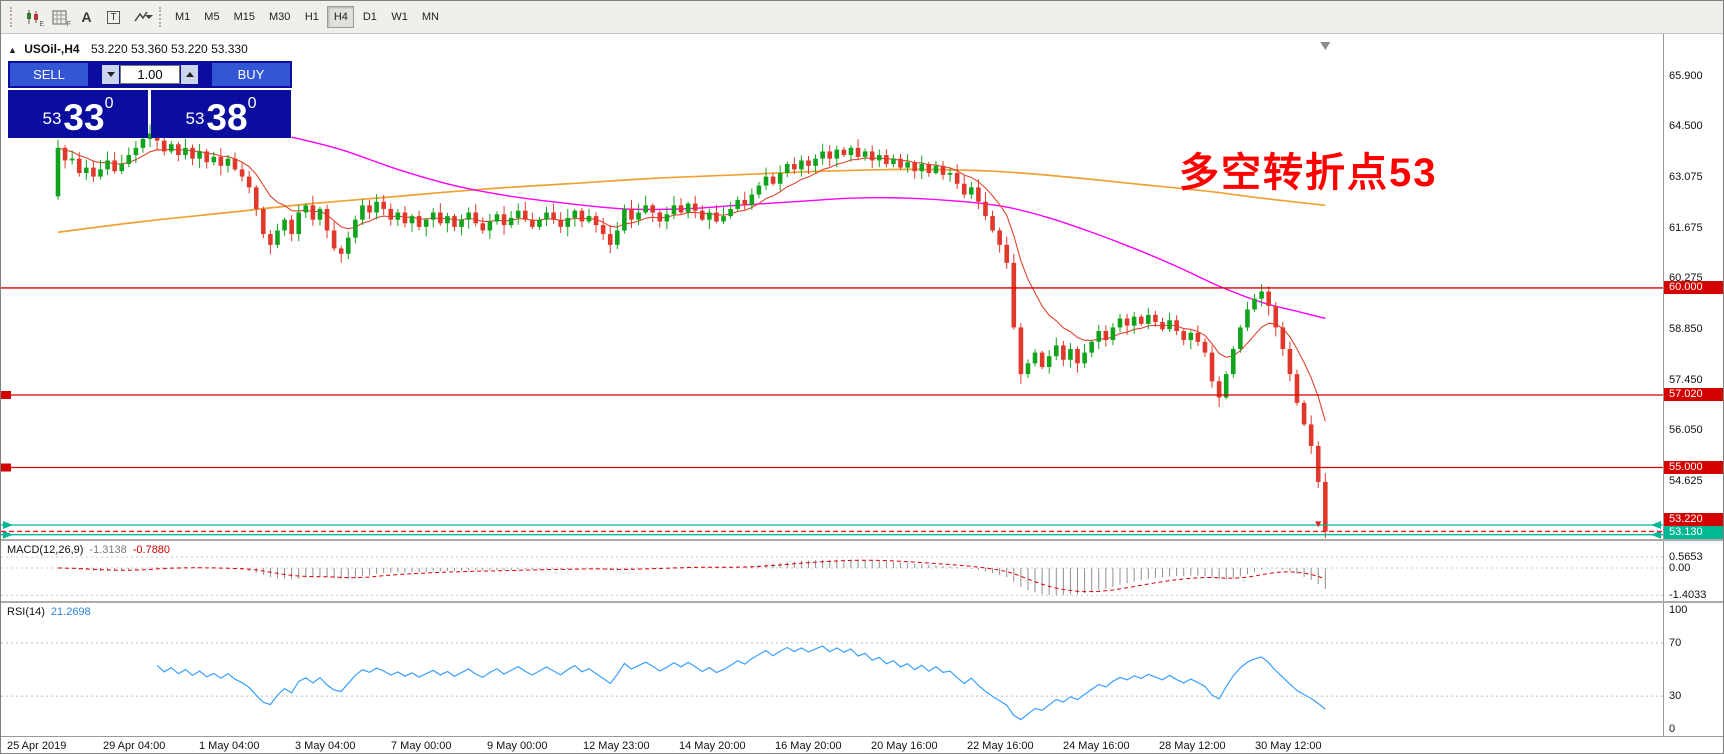 The height and width of the screenshot is (754, 1724). I want to click on ohlc-values: 53.220 53.360 53.220 53.330, so click(169, 49).